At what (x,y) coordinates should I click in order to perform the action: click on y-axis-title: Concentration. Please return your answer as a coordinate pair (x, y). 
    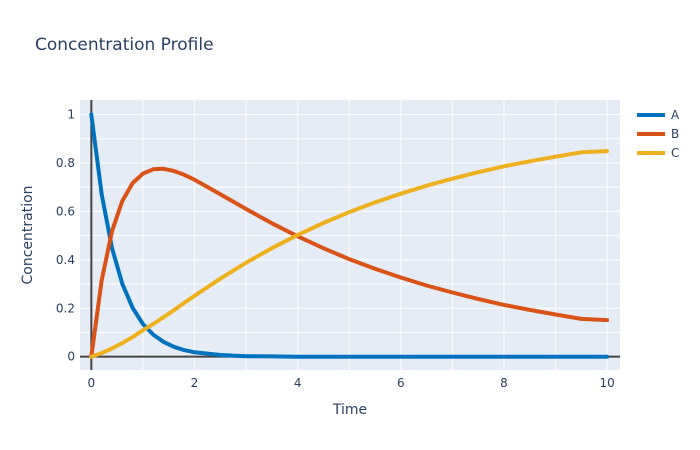
    Looking at the image, I should click on (28, 234).